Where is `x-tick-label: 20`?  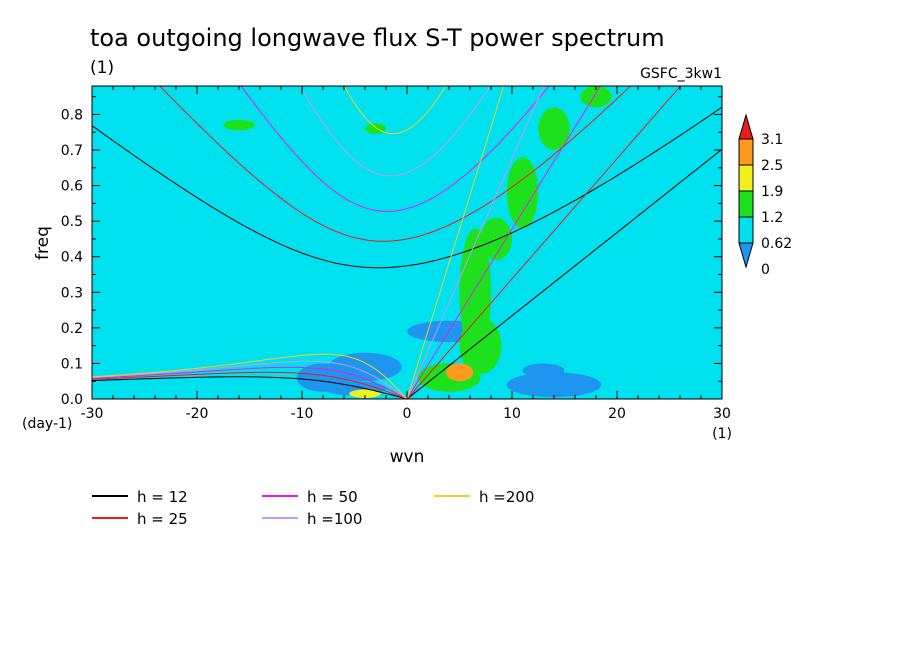
x-tick-label: 20 is located at coordinates (617, 414).